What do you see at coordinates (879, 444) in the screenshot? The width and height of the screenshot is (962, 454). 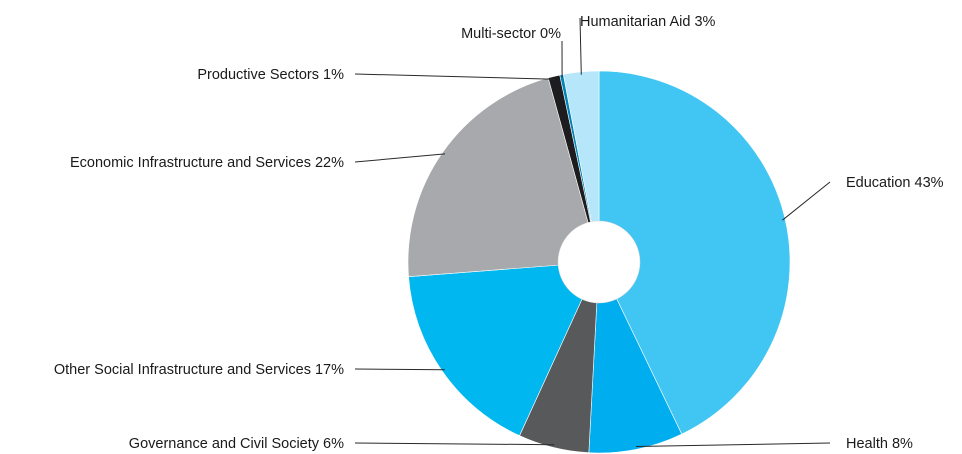 I see `label-health: Health 8%` at bounding box center [879, 444].